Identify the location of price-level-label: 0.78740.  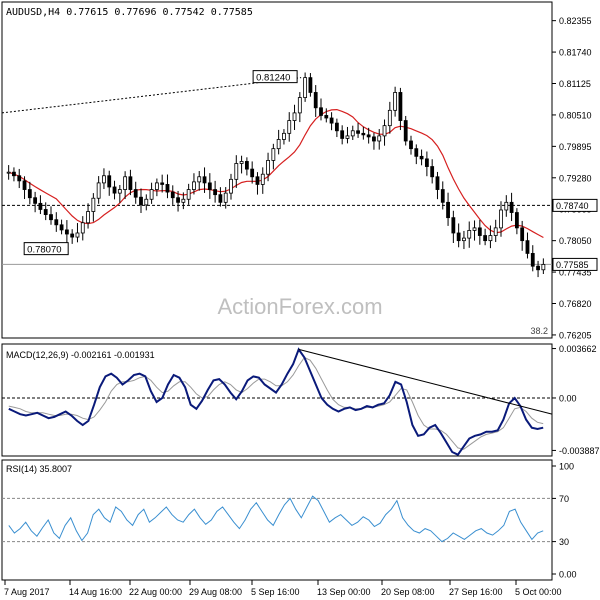
(572, 206).